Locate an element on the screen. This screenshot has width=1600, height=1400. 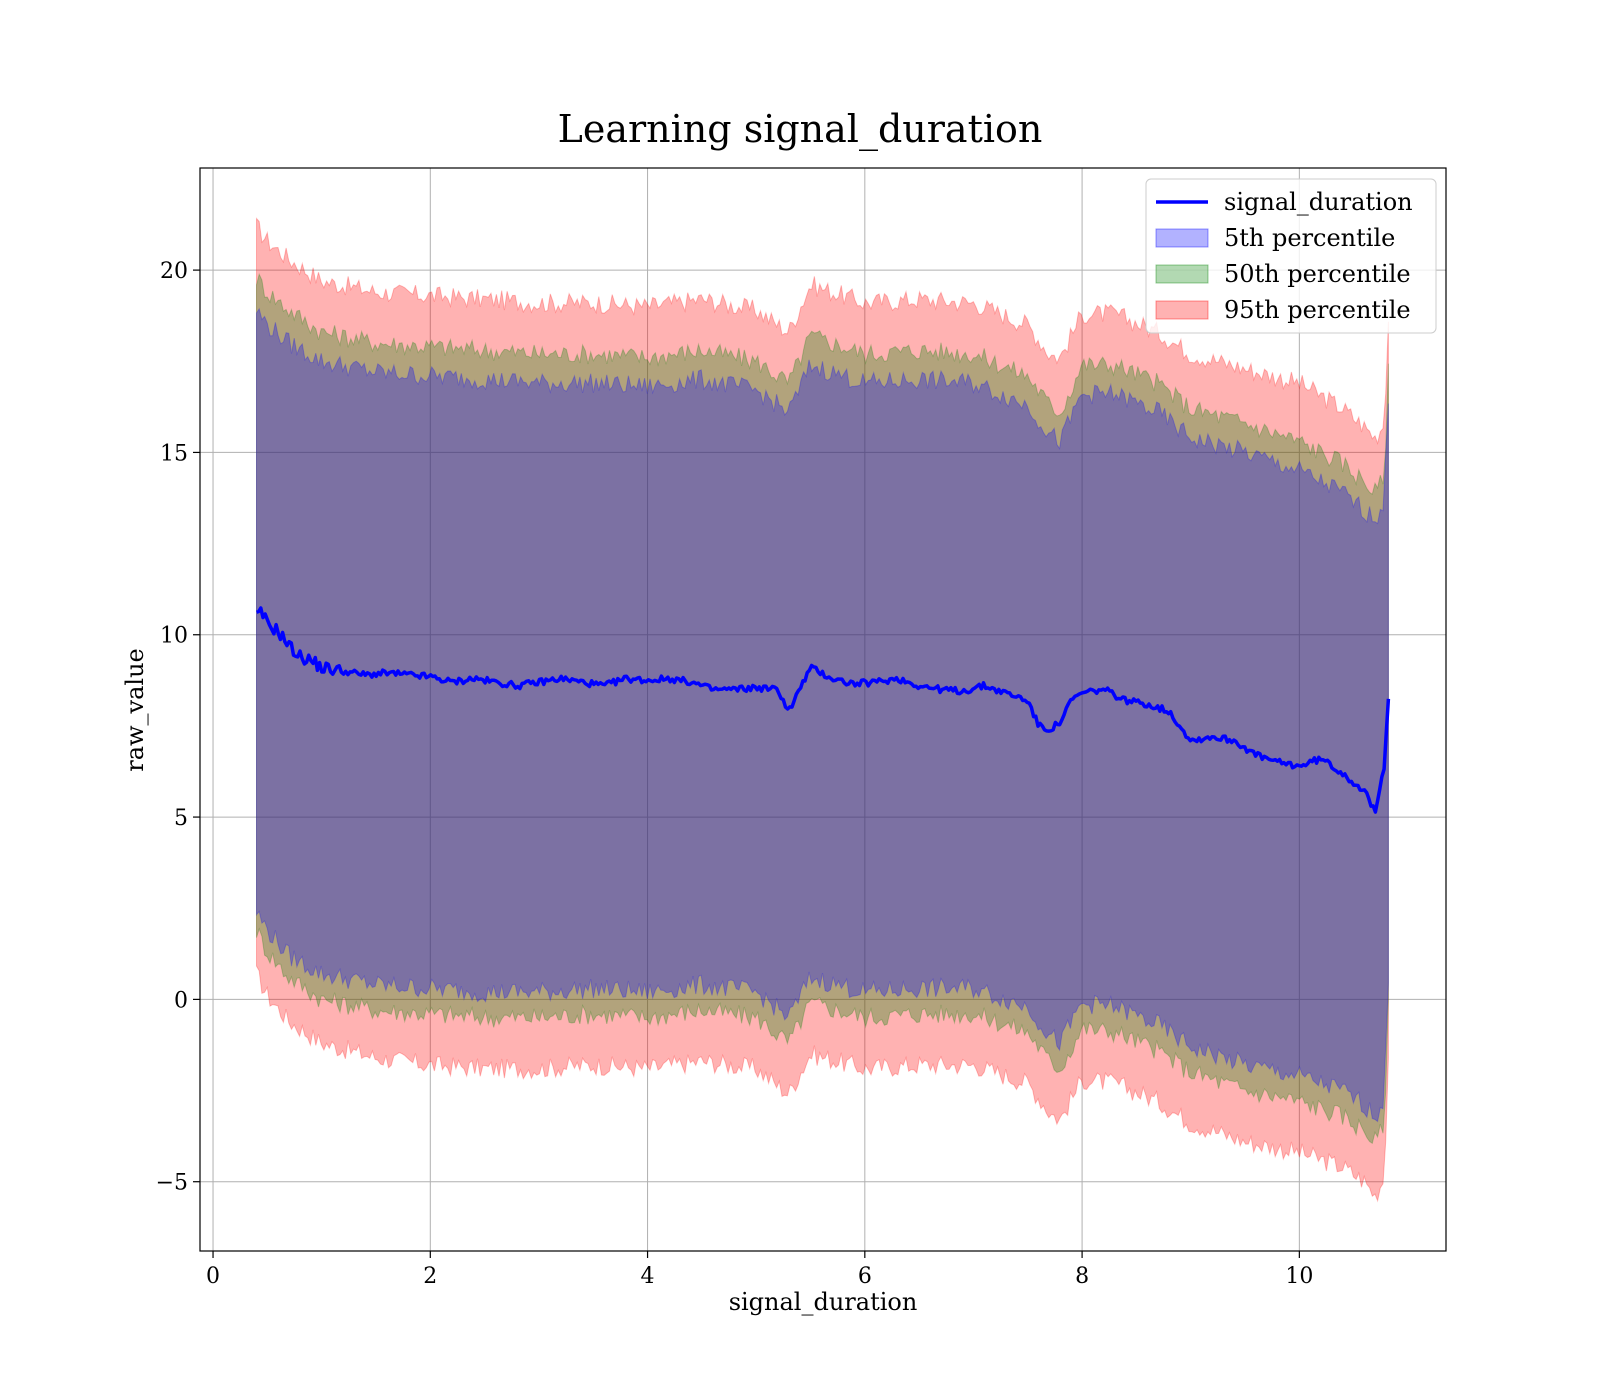
chart-title: Learning signal_duration is located at coordinates (800, 129).